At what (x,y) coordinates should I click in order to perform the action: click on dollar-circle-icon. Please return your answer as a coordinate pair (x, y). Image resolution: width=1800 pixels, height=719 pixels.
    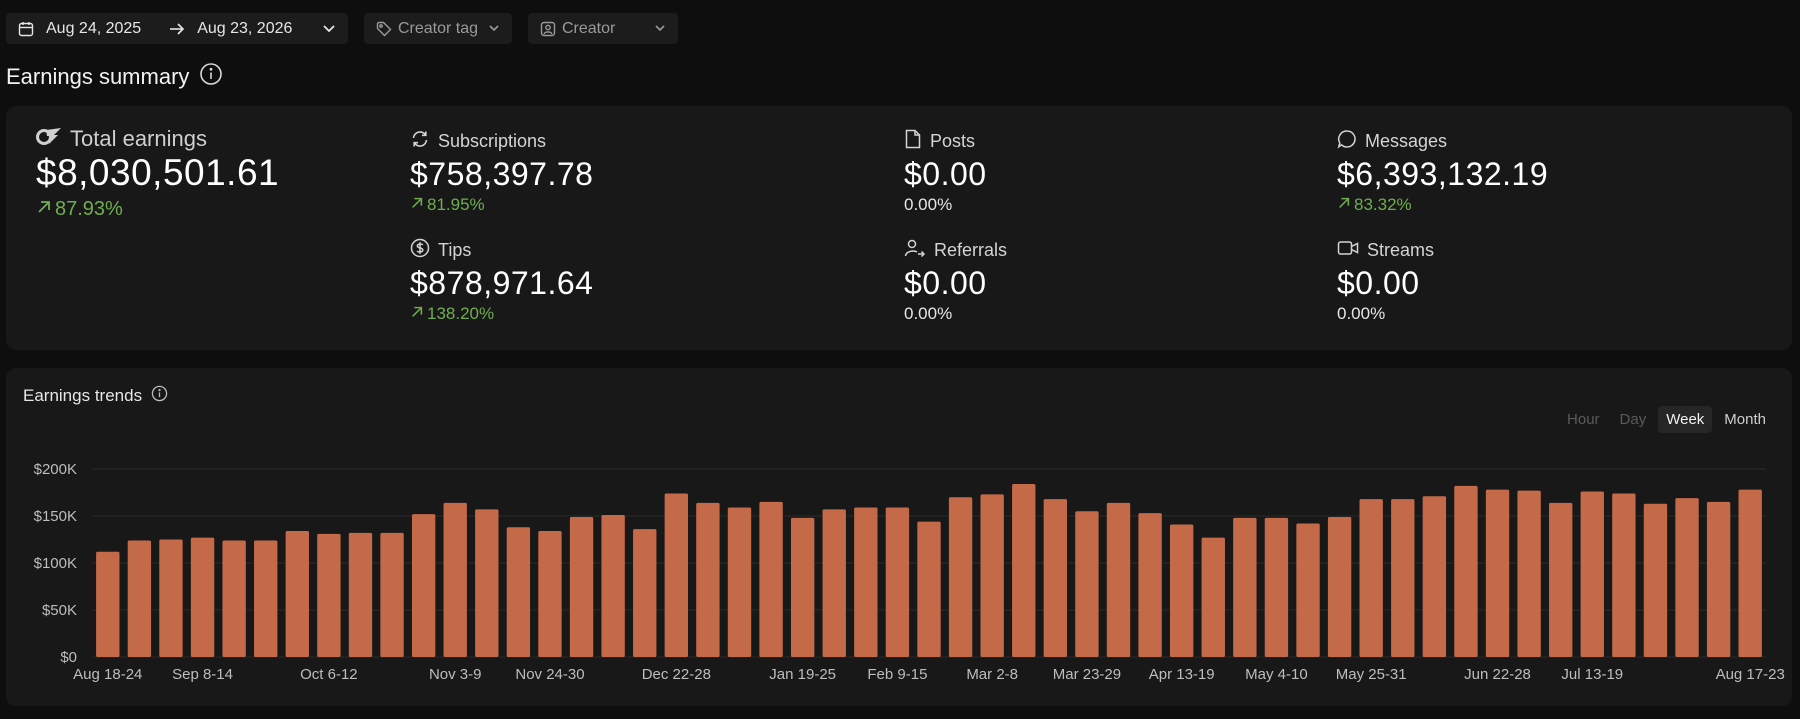
    Looking at the image, I should click on (420, 250).